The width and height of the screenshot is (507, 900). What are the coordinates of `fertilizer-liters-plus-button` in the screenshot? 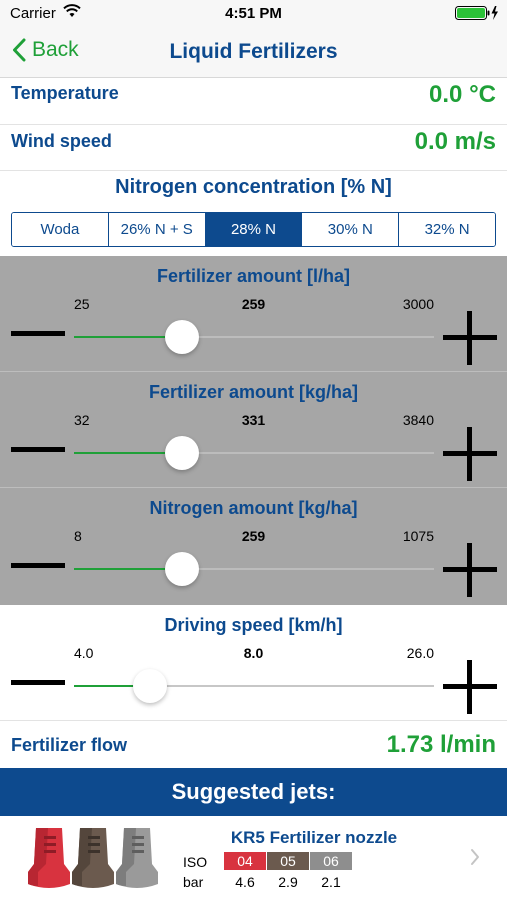 It's located at (470, 338).